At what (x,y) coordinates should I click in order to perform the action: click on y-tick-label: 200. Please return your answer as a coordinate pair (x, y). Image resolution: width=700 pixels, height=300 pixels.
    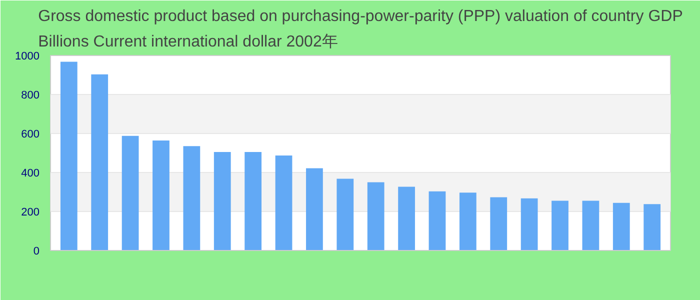
    Looking at the image, I should click on (30, 212).